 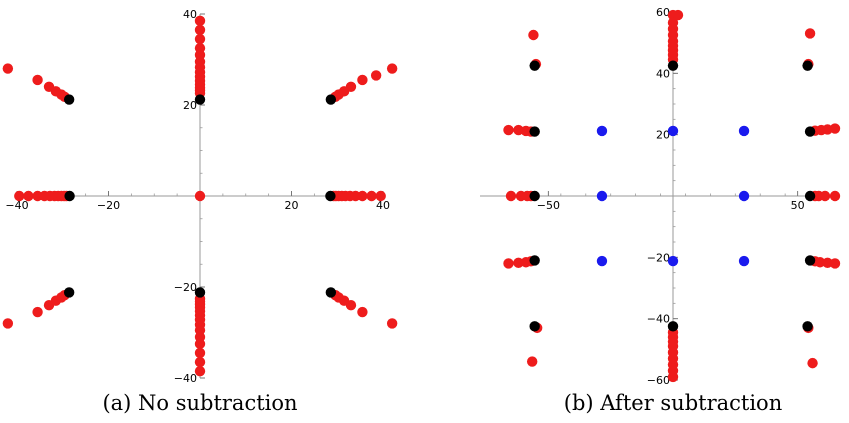 What do you see at coordinates (663, 12) in the screenshot?
I see `y-tick-label: 60` at bounding box center [663, 12].